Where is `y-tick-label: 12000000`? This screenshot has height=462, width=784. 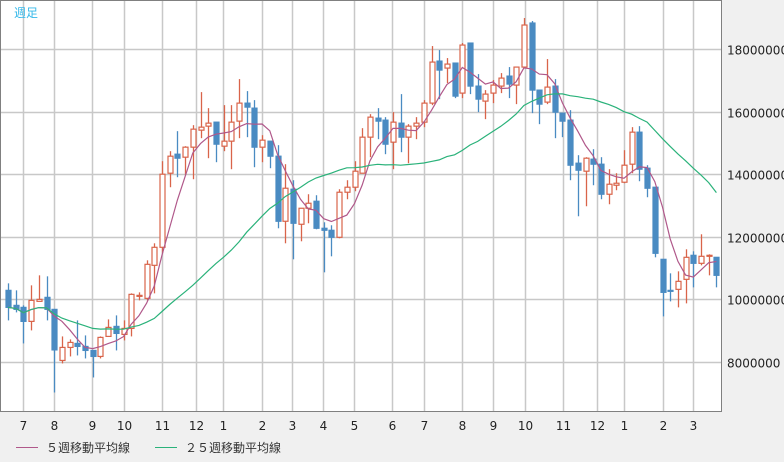 y-tick-label: 12000000 is located at coordinates (755, 239).